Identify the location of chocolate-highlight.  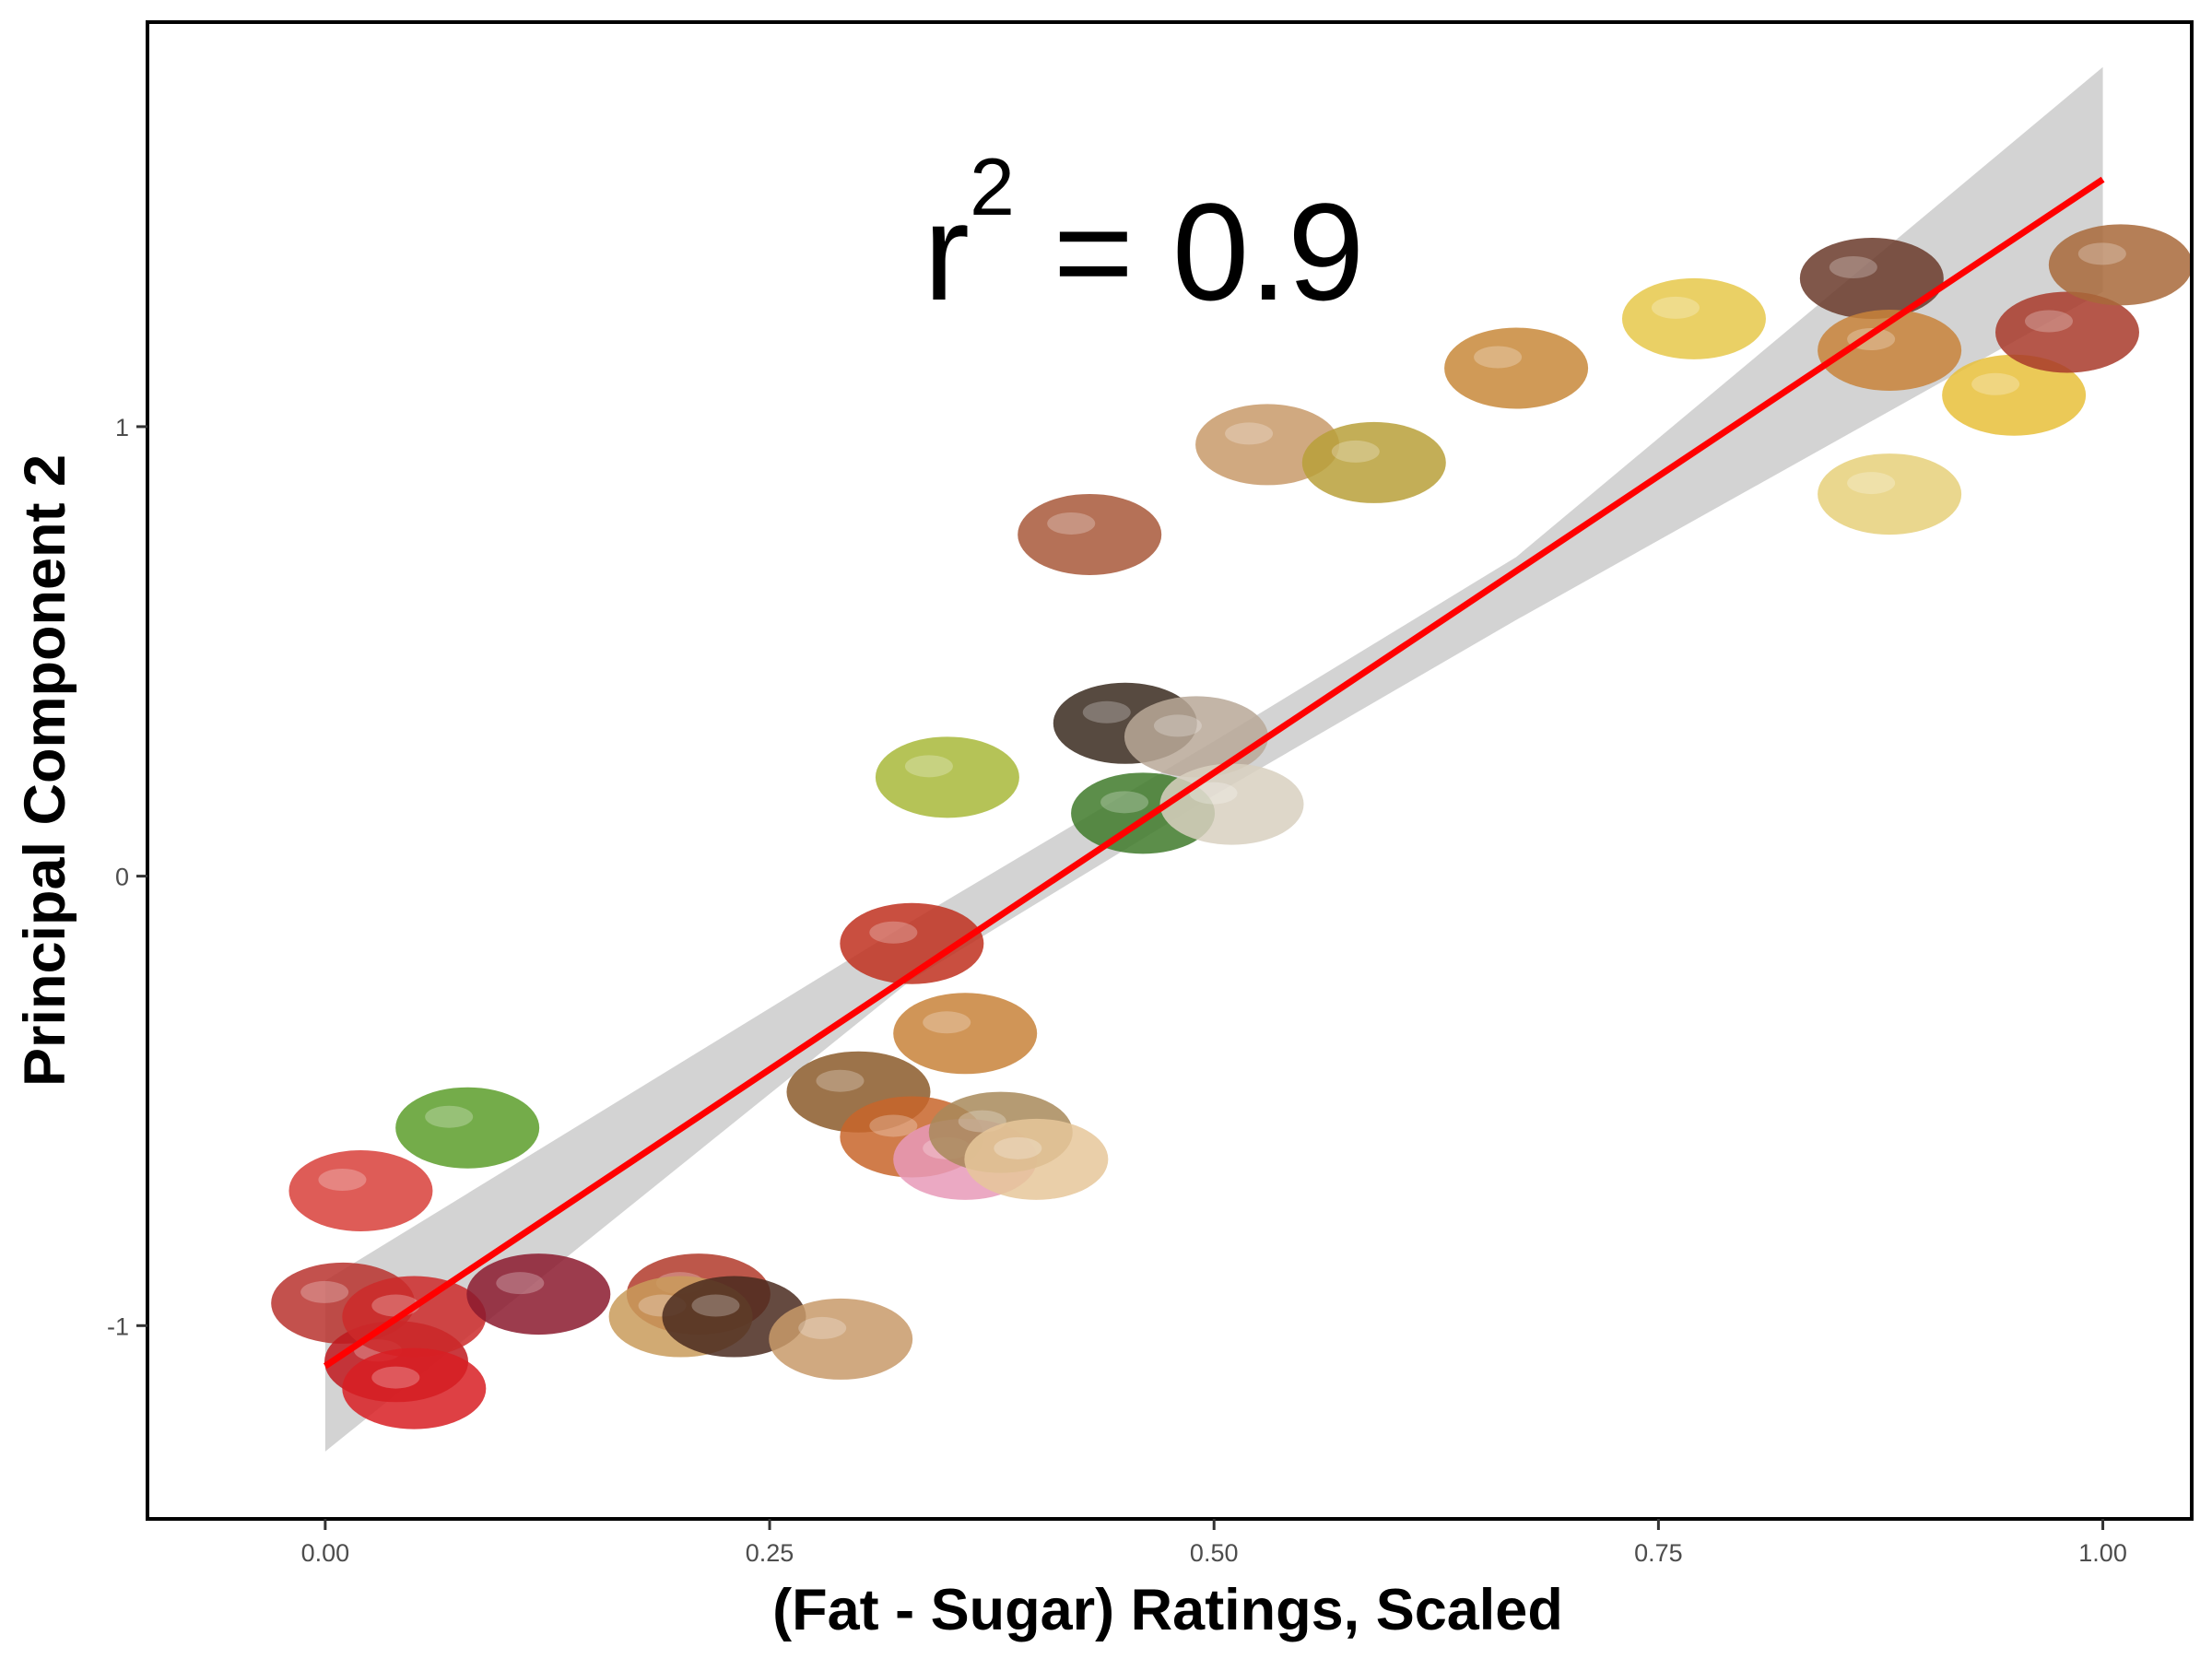
(715, 1305).